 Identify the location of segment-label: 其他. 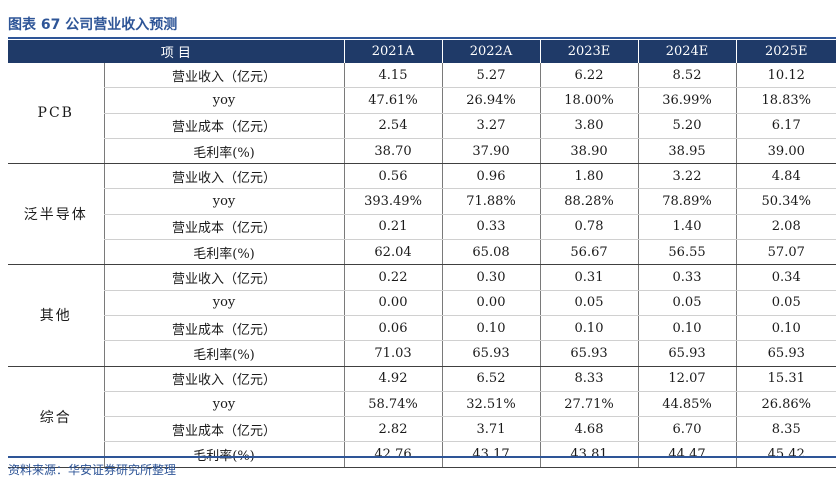
(56, 315).